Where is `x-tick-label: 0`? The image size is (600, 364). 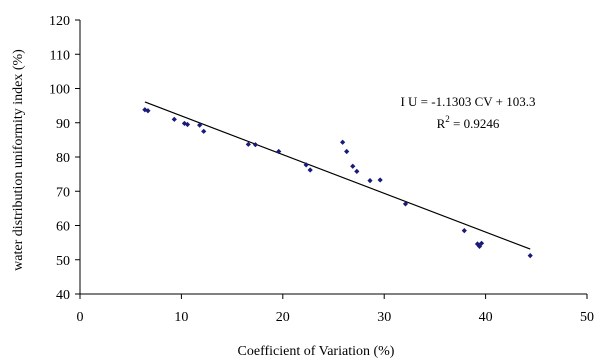 x-tick-label: 0 is located at coordinates (80, 317).